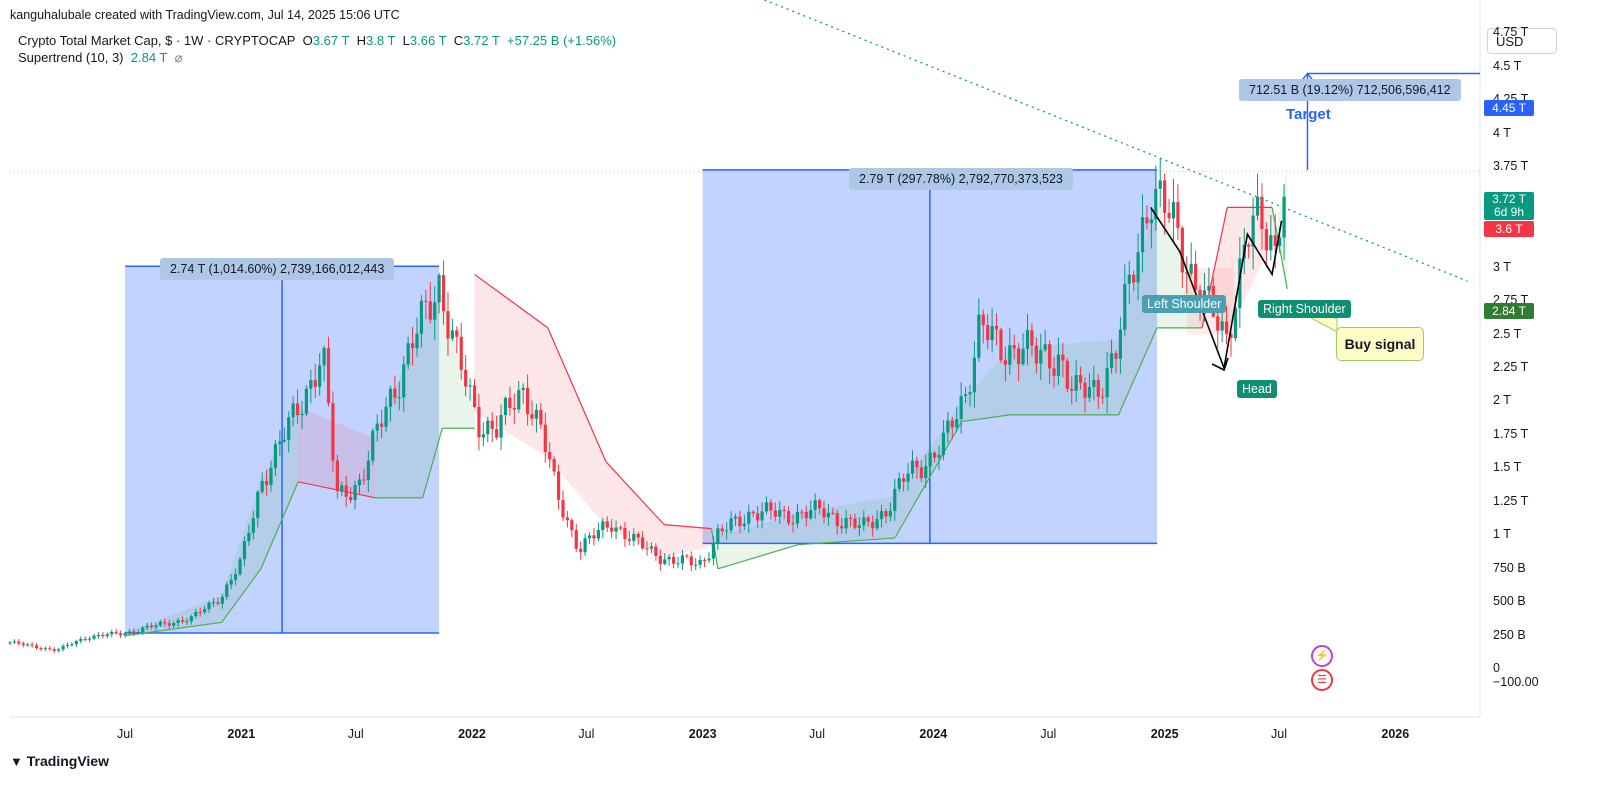 This screenshot has height=795, width=1600. I want to click on eye-slash-icon: ⌀, so click(178, 57).